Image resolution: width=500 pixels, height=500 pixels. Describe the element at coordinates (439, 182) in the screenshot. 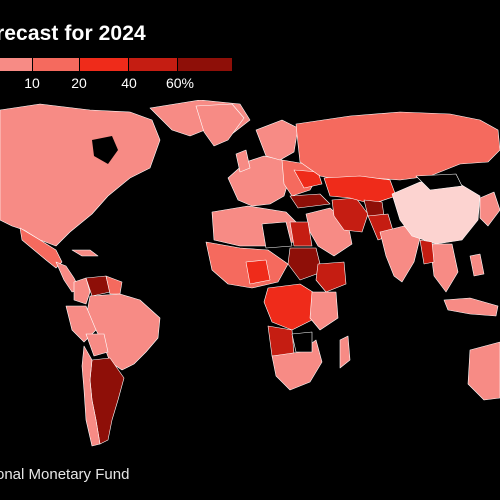

I see `region-mongolia` at that location.